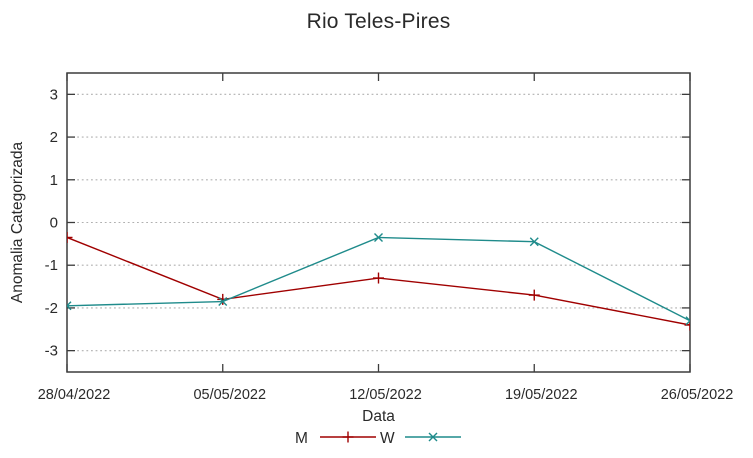 The image size is (753, 458). I want to click on chart-title: Rio Teles-Pires, so click(378, 21).